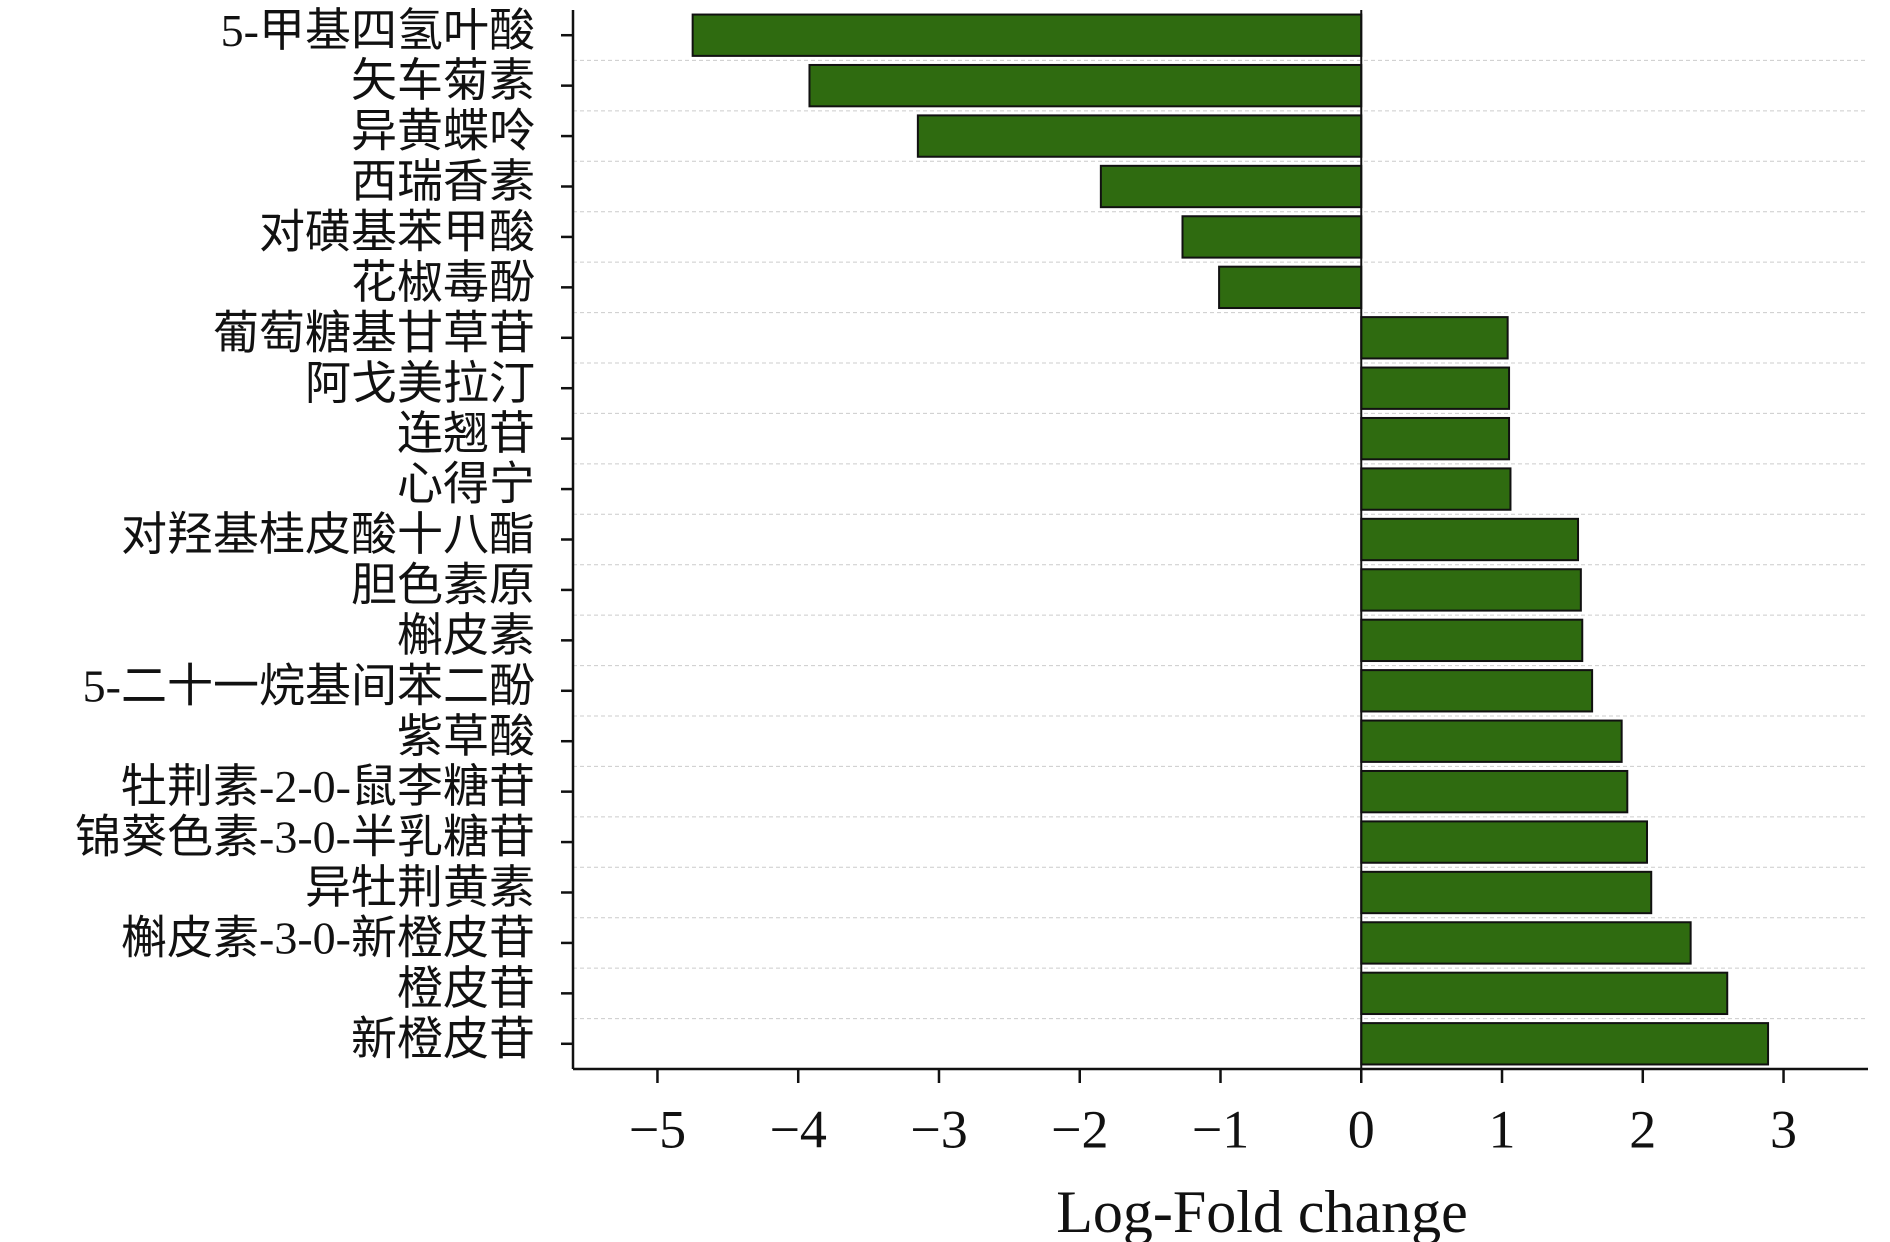  Describe the element at coordinates (466, 736) in the screenshot. I see `y-tick-label: 紫草酸` at that location.